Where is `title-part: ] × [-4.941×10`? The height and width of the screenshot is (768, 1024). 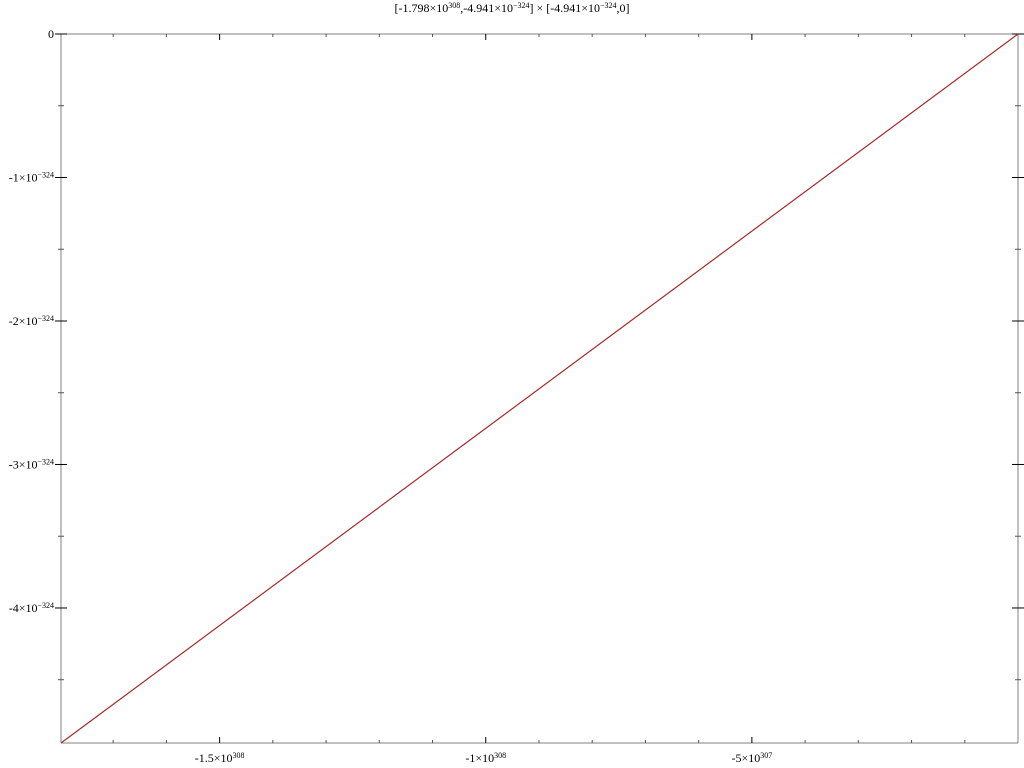
title-part: ] × [-4.941×10 is located at coordinates (565, 8).